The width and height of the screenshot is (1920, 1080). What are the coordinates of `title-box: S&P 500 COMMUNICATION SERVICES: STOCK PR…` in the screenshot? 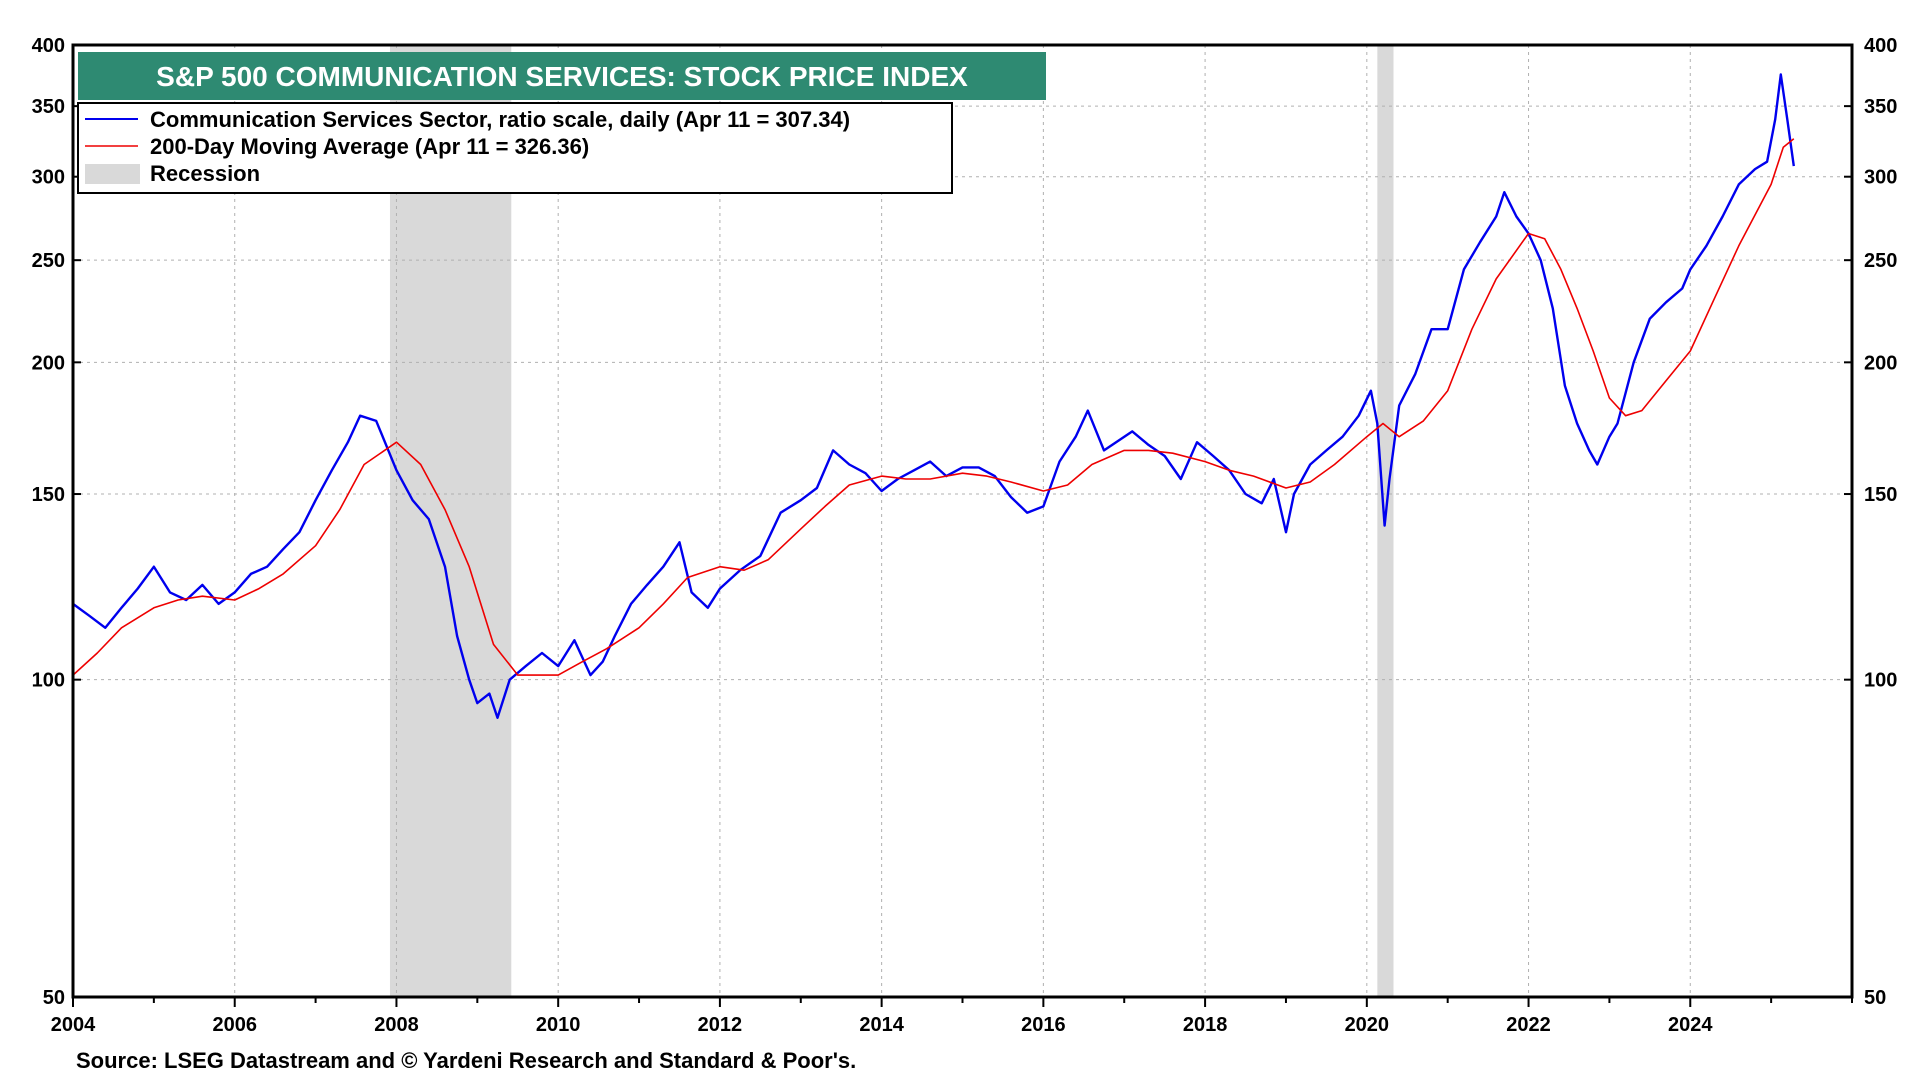 It's located at (562, 76).